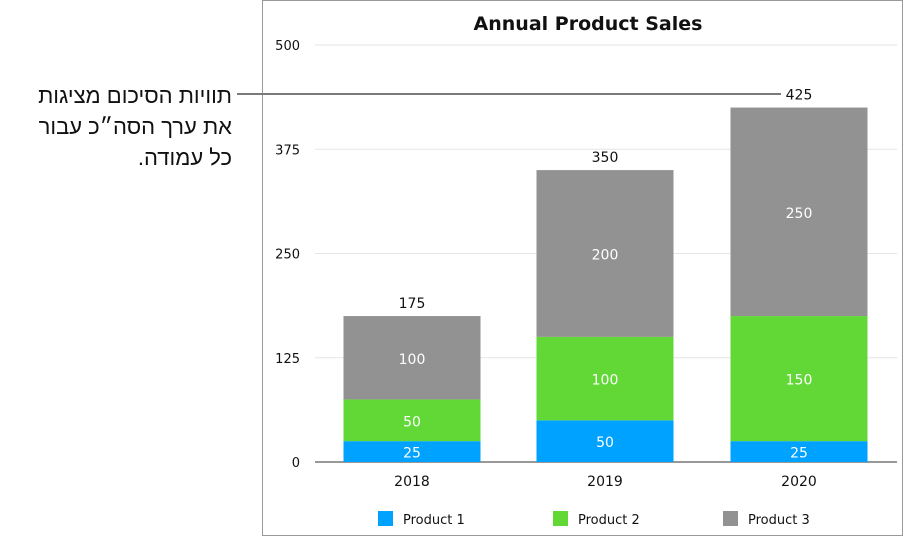  What do you see at coordinates (287, 150) in the screenshot?
I see `y-tick-label: 375` at bounding box center [287, 150].